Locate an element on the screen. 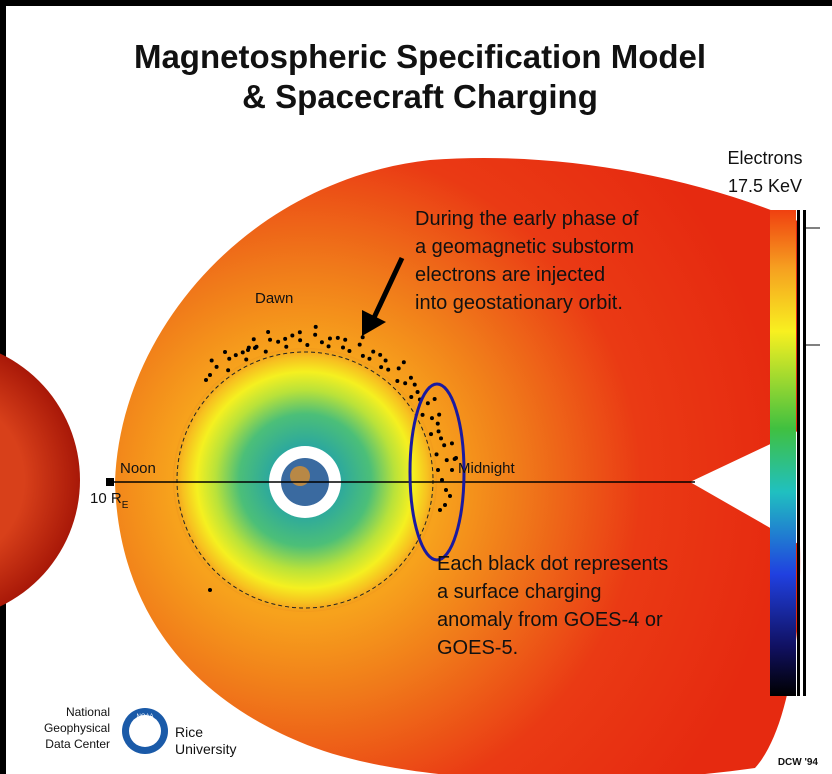 This screenshot has width=832, height=774. arrow-head is located at coordinates (374, 323).